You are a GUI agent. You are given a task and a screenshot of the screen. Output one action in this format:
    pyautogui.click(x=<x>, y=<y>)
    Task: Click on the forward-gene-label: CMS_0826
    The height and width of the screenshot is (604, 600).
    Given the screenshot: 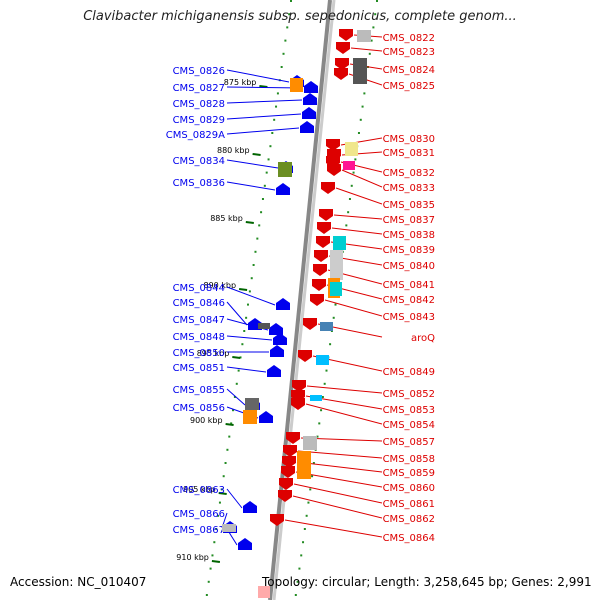 What is the action you would take?
    pyautogui.click(x=199, y=71)
    